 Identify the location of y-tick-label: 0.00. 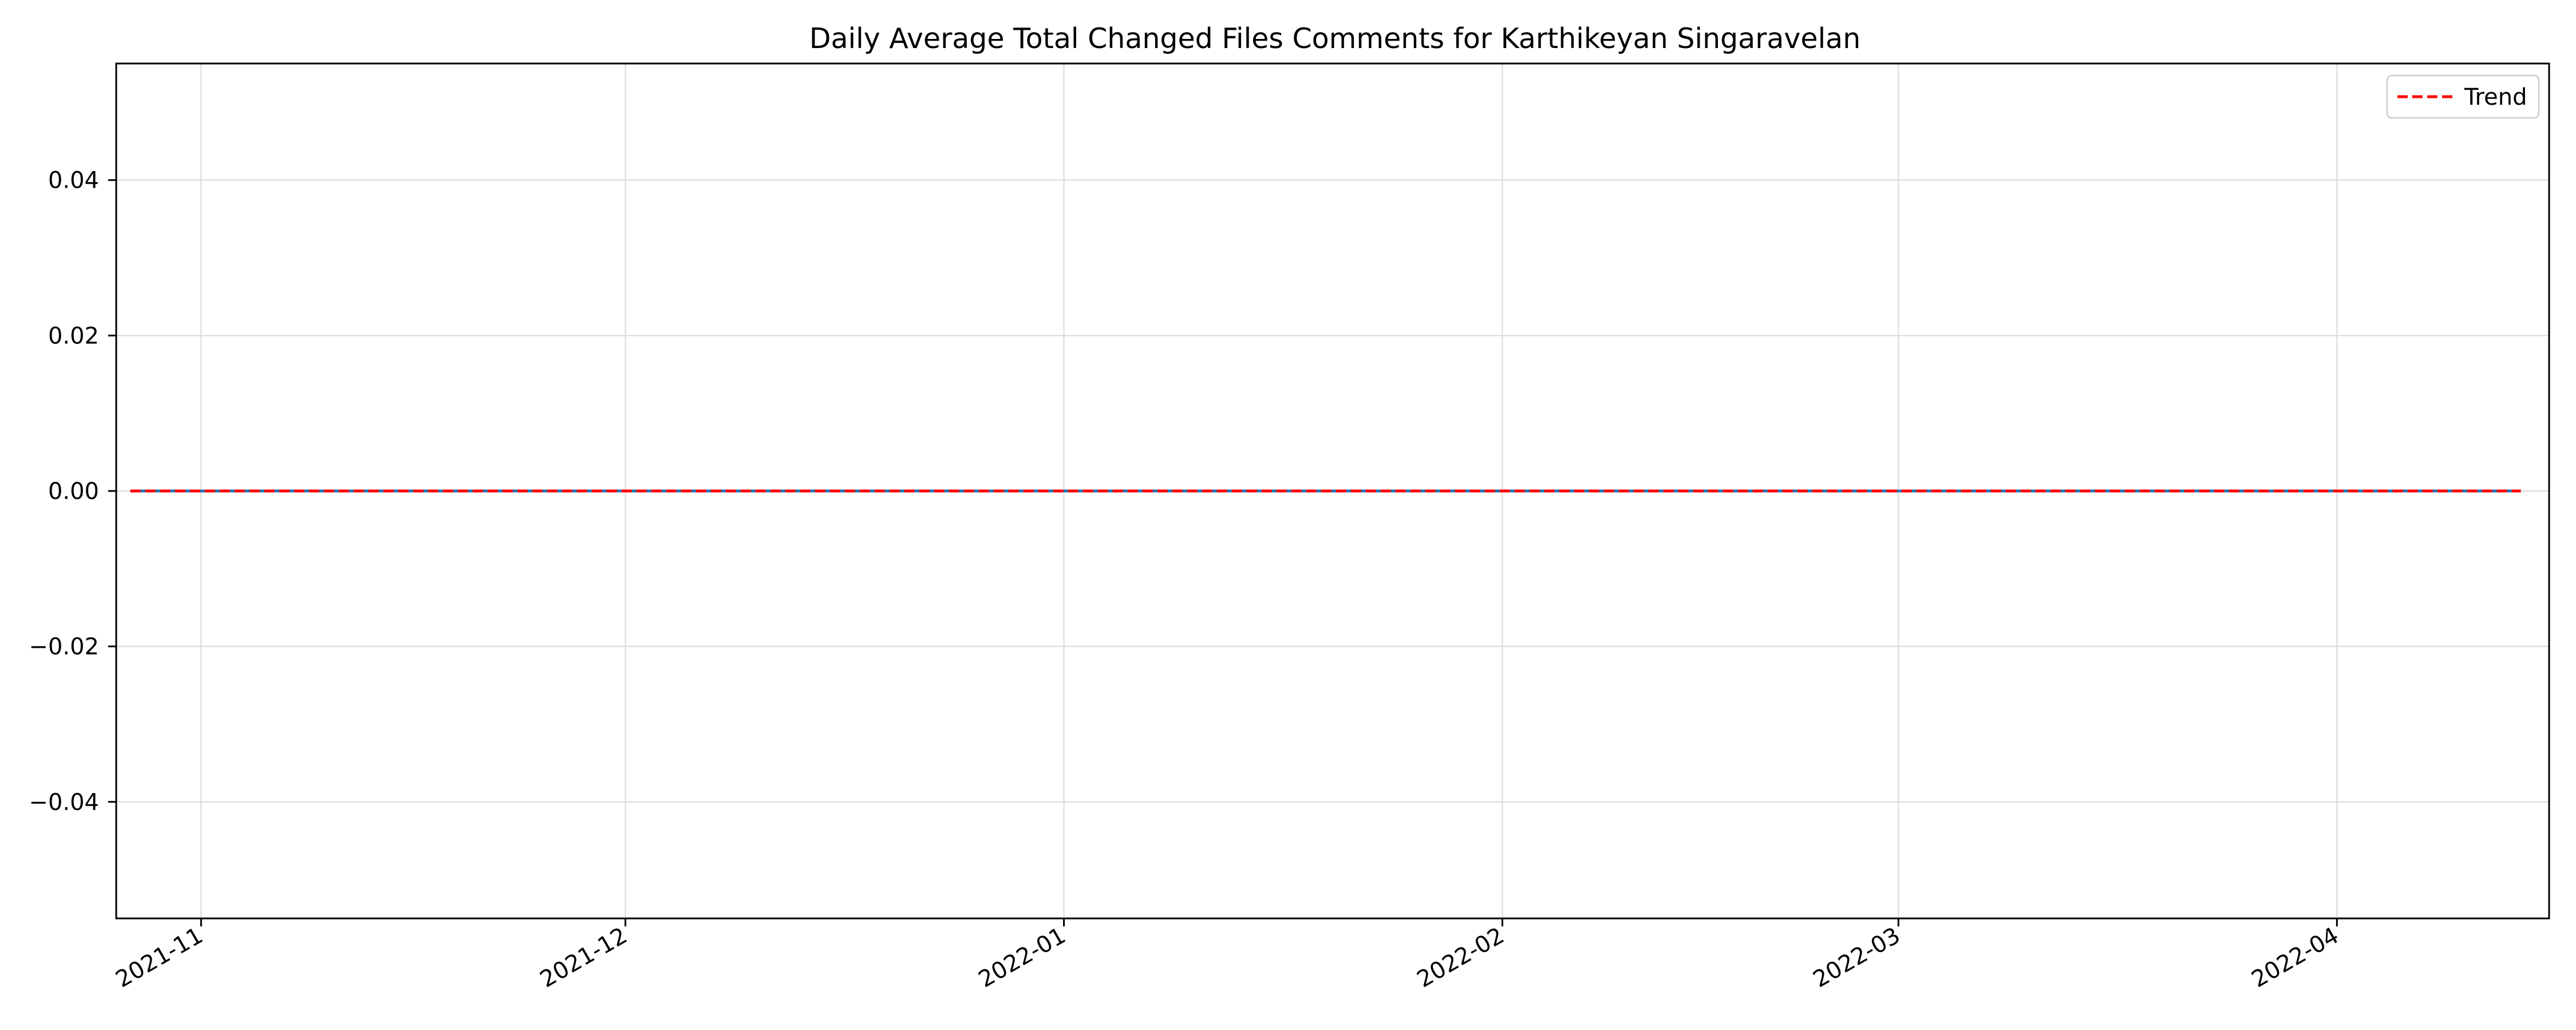
(73, 491).